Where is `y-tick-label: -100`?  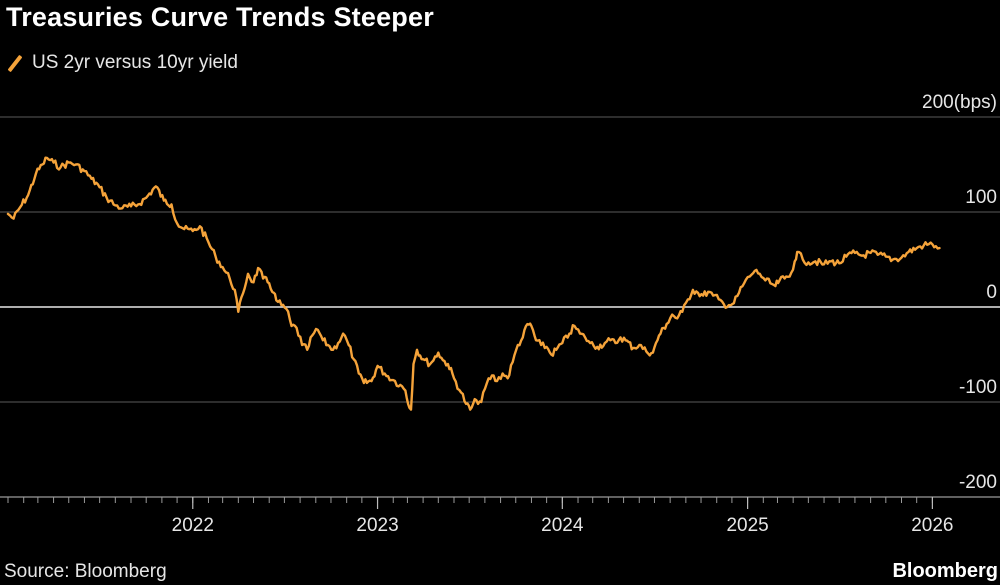
y-tick-label: -100 is located at coordinates (978, 387).